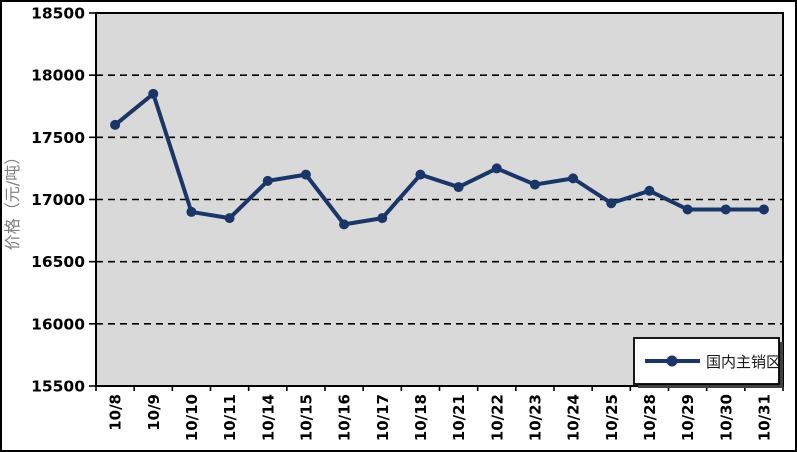 The image size is (797, 452). What do you see at coordinates (116, 412) in the screenshot?
I see `x-tick-label: 10/8` at bounding box center [116, 412].